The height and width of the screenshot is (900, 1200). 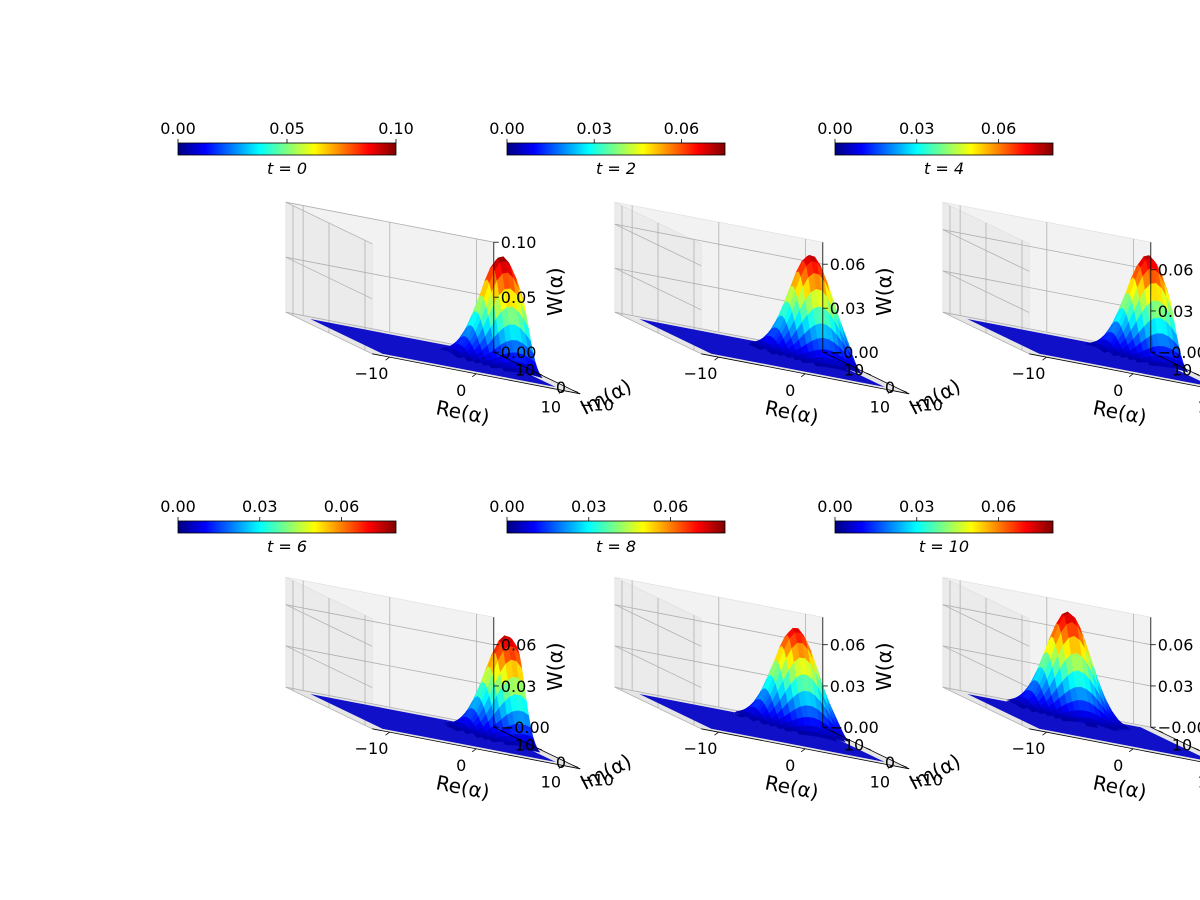 I want to click on z-tick-label: 0.10, so click(x=519, y=242).